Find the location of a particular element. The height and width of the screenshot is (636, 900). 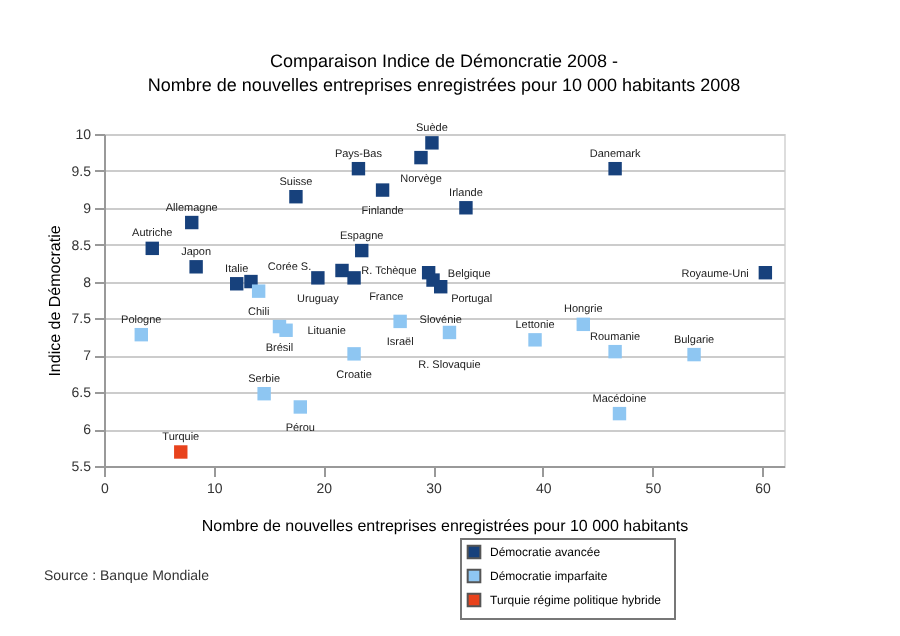

y-axis-title: Indice de Démocratie is located at coordinates (54, 300).